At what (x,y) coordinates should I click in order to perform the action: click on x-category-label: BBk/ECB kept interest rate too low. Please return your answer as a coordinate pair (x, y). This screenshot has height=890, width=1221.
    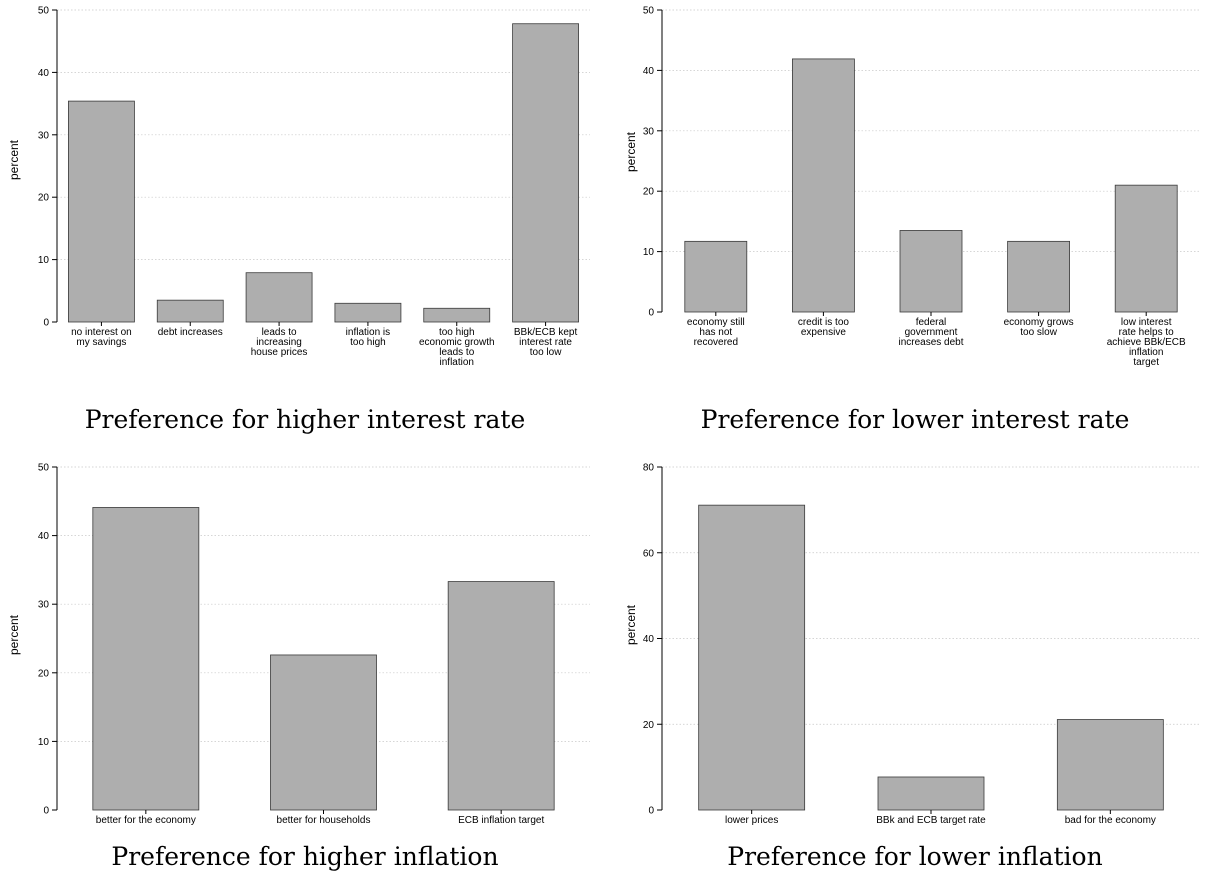
    Looking at the image, I should click on (546, 342).